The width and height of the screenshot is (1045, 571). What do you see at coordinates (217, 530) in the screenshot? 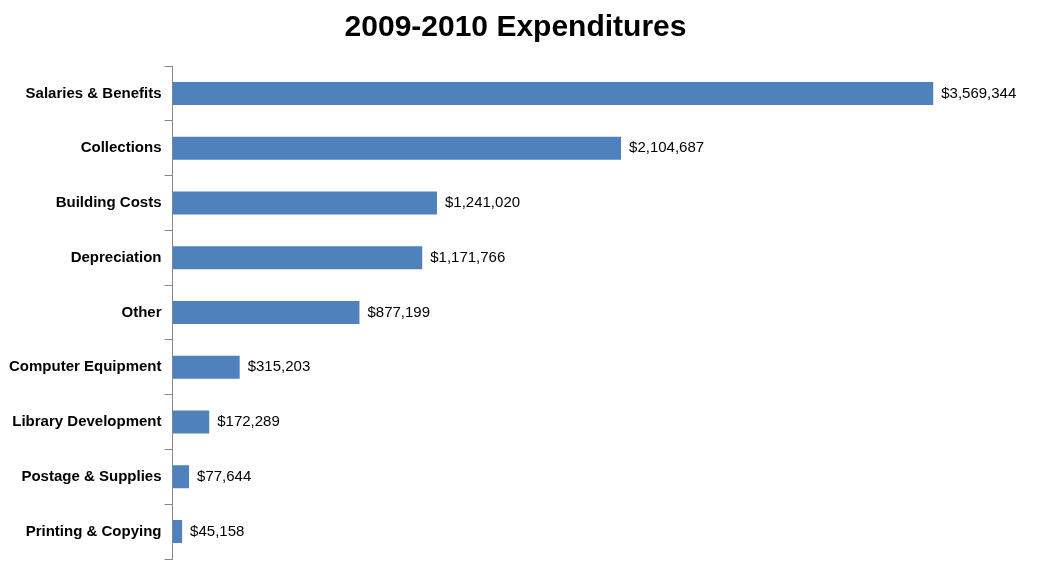
I see `data-label: $45,158` at bounding box center [217, 530].